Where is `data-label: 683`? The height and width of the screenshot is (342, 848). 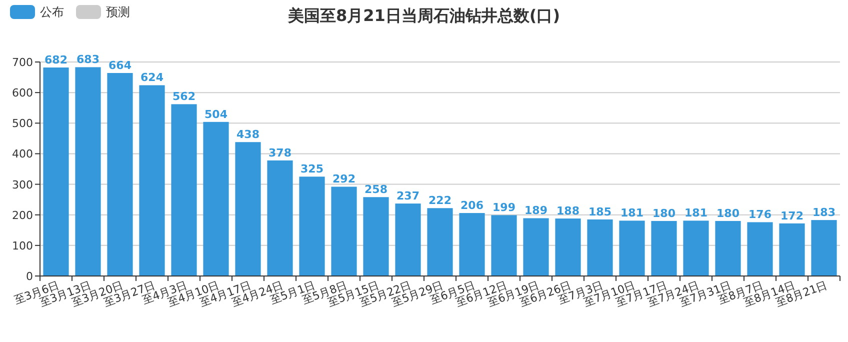
data-label: 683 is located at coordinates (88, 59).